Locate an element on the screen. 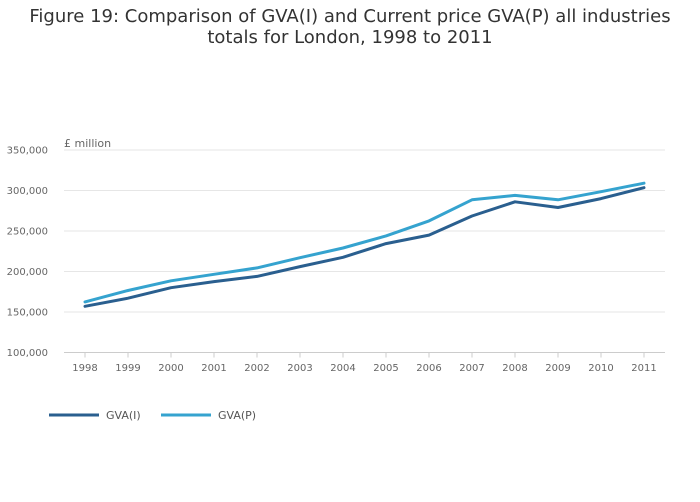 This screenshot has width=700, height=502. y-tick-label: 150,000 is located at coordinates (27, 313).